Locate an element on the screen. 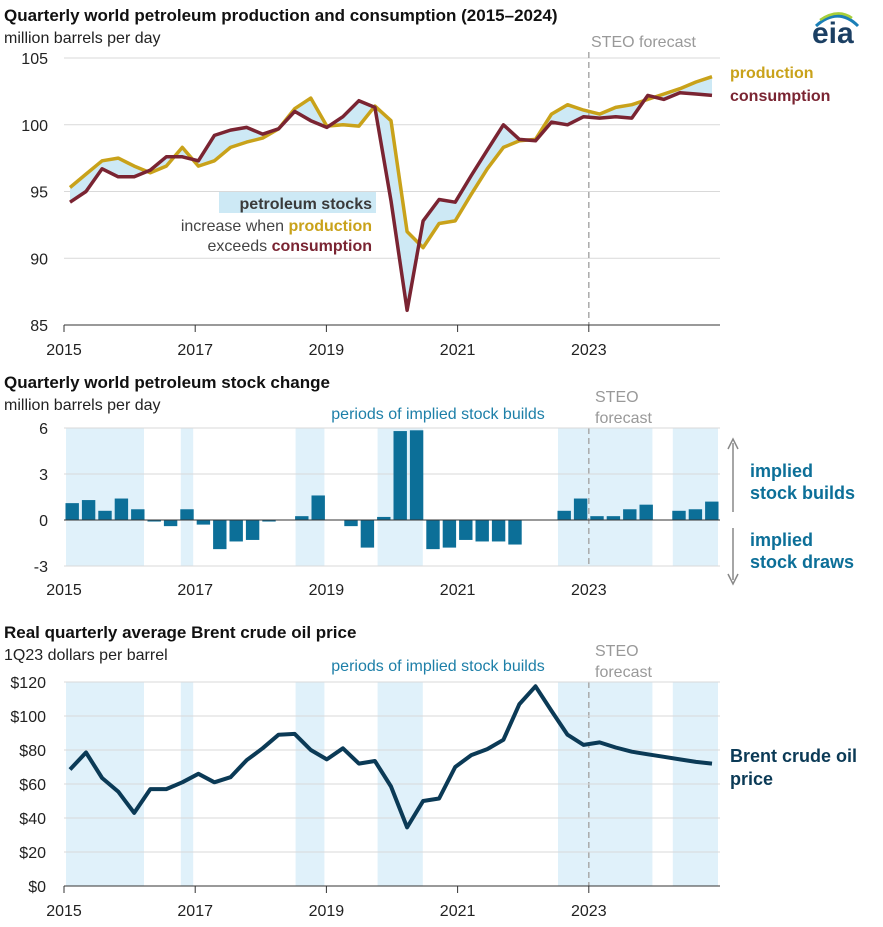 The image size is (883, 927). panel3-x-tick: 2015 is located at coordinates (64, 911).